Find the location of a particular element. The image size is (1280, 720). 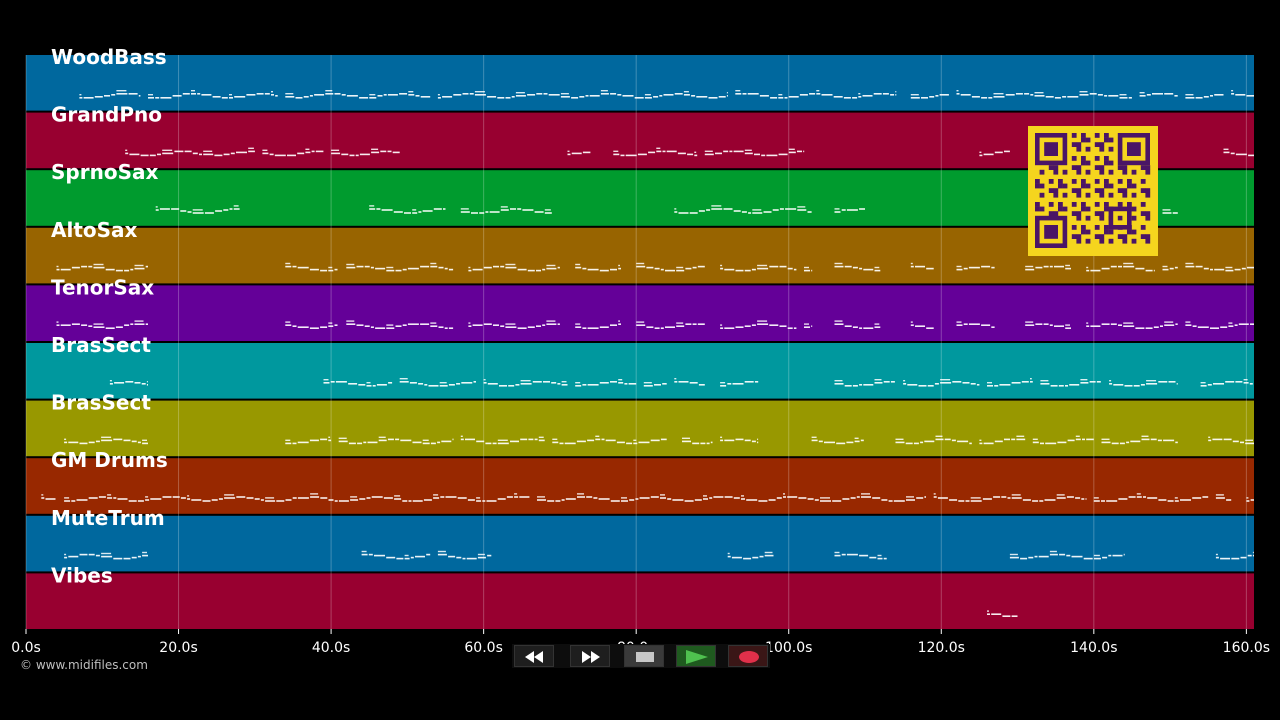

time-tick-label: 120.0s is located at coordinates (941, 648).